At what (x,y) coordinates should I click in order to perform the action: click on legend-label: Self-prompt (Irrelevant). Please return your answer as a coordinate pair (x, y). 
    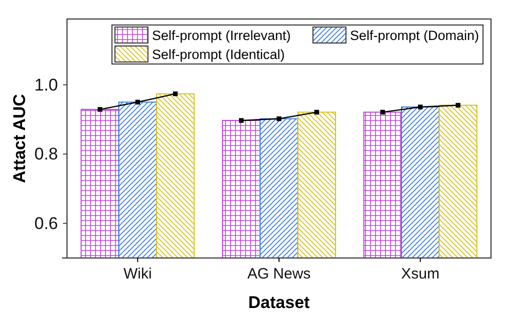
    Looking at the image, I should click on (221, 35).